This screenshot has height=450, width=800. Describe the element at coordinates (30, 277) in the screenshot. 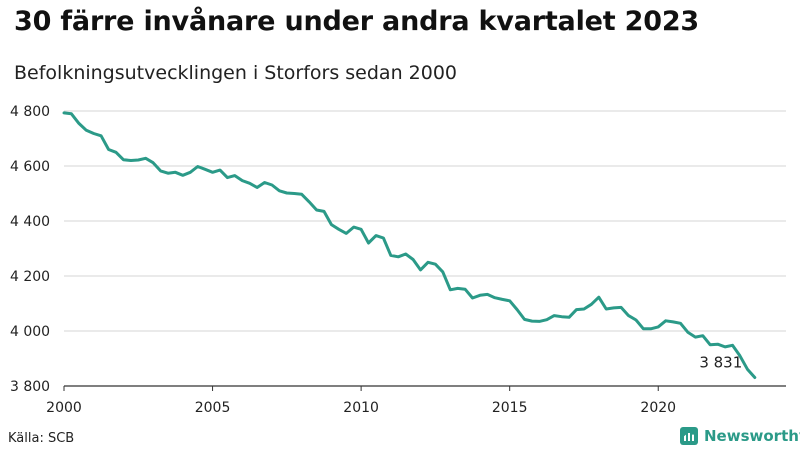

I see `y-tick-label: 4 200` at that location.